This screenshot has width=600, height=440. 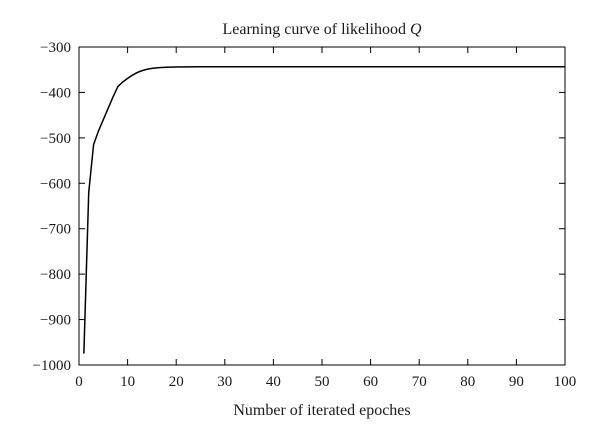 What do you see at coordinates (79, 382) in the screenshot?
I see `x-tick-label: 0` at bounding box center [79, 382].